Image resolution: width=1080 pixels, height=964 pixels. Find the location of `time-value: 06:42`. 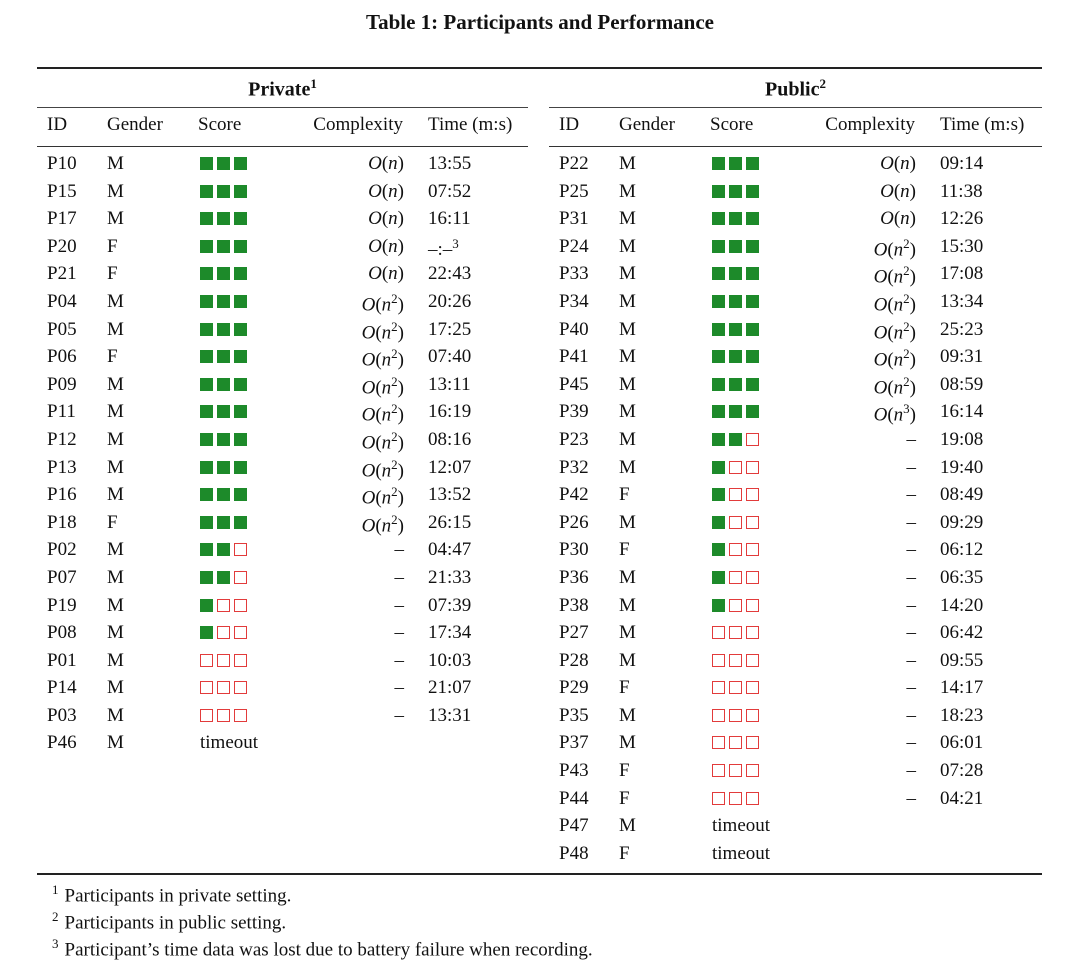

time-value: 06:42 is located at coordinates (962, 633).